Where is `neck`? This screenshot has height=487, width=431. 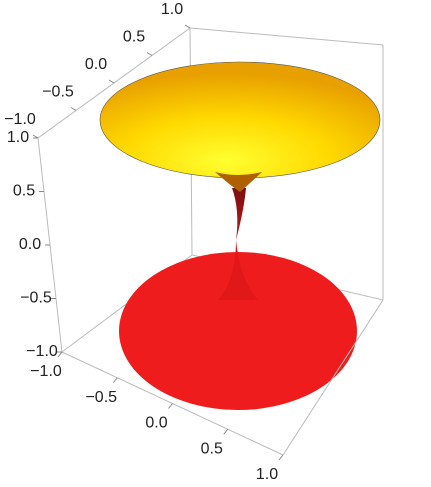 neck is located at coordinates (239, 214).